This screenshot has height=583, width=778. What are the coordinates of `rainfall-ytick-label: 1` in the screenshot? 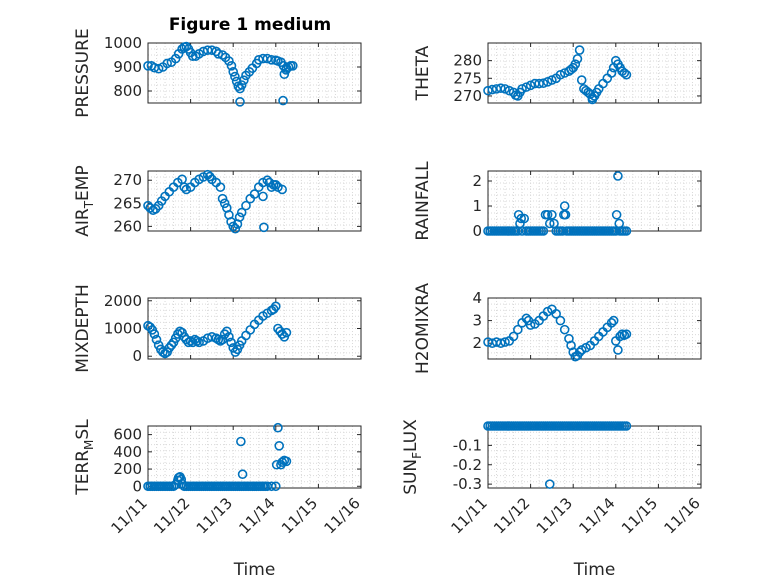 It's located at (477, 206).